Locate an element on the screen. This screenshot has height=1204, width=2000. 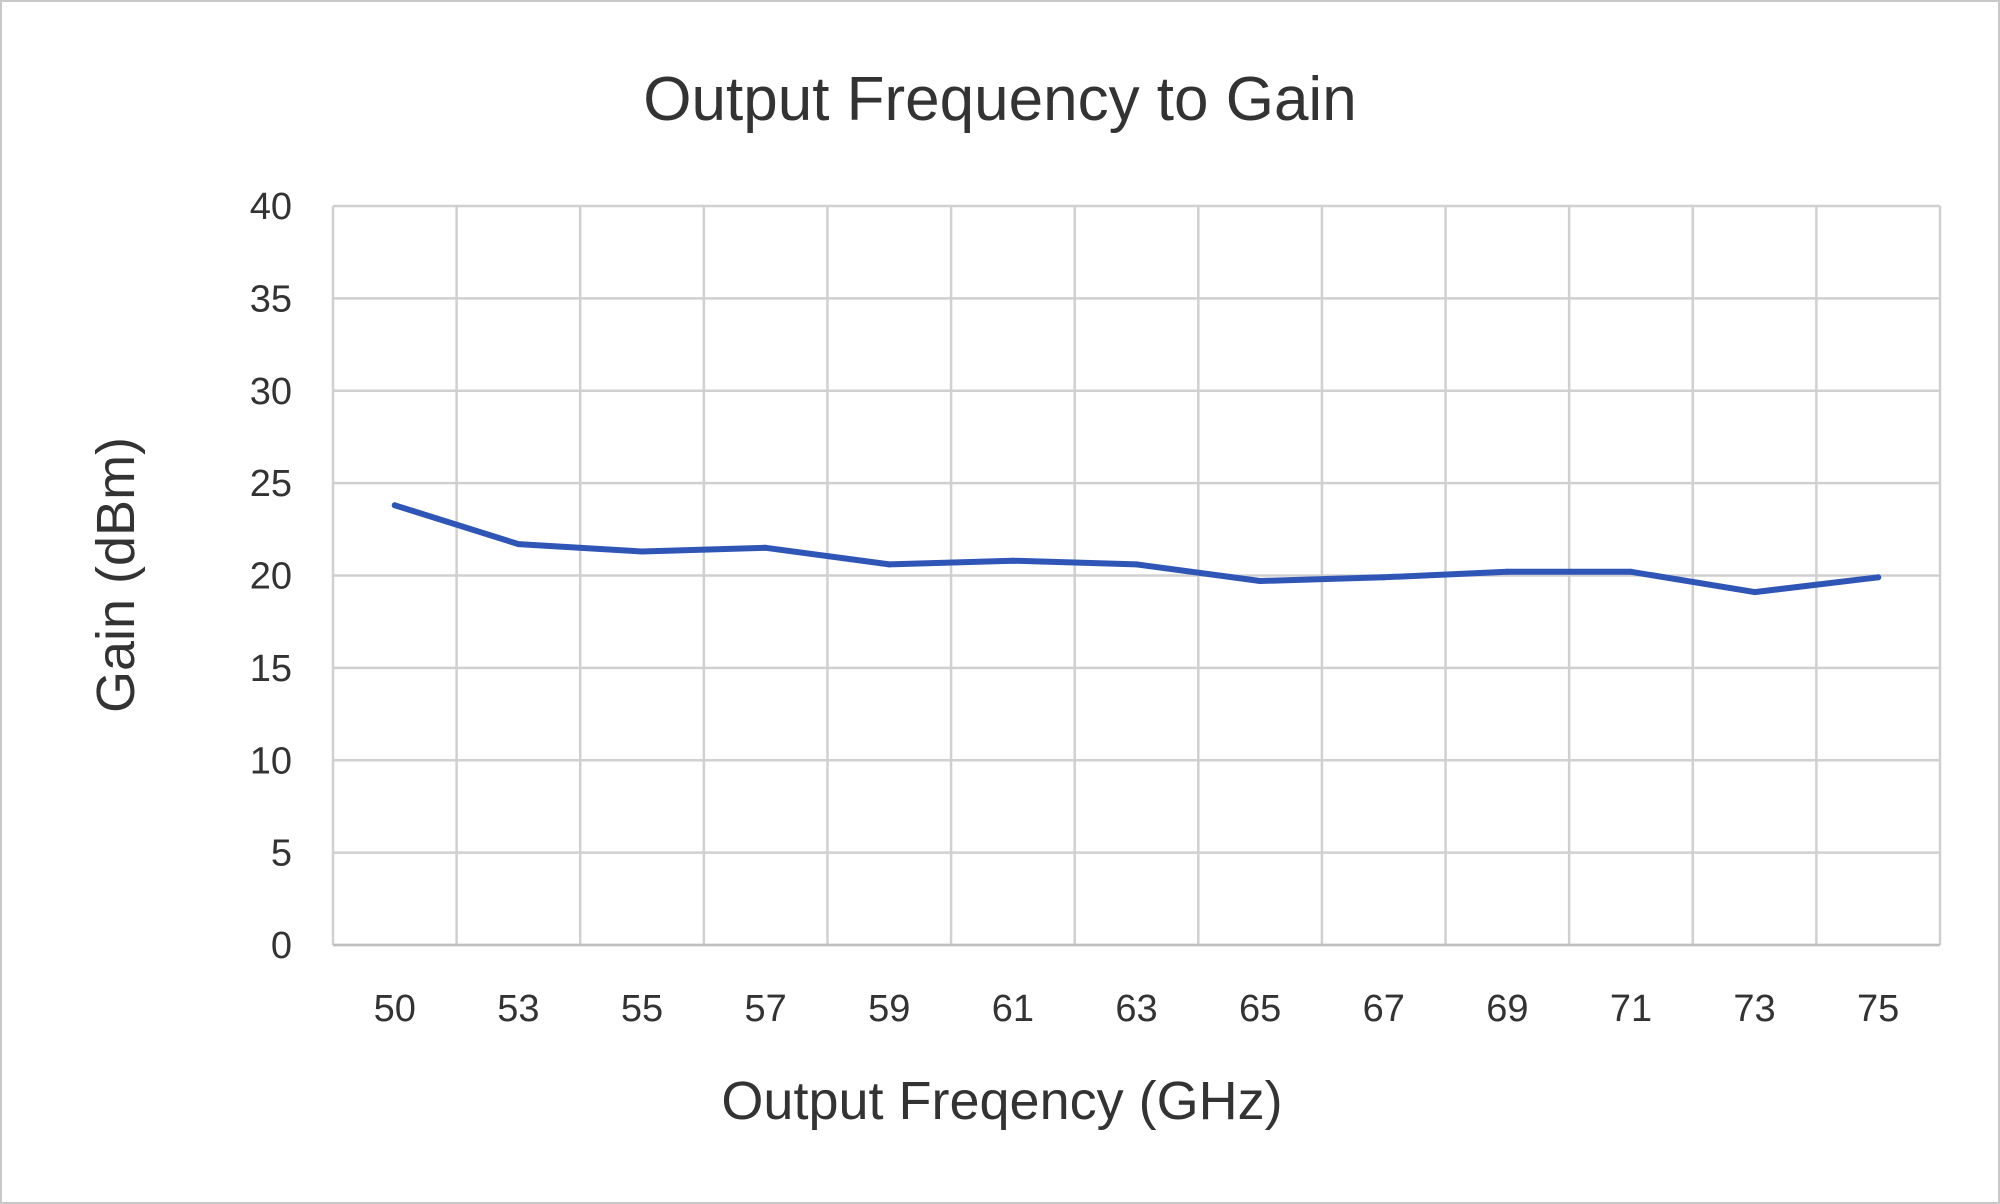
x-tick-label: 63 is located at coordinates (1136, 1009).